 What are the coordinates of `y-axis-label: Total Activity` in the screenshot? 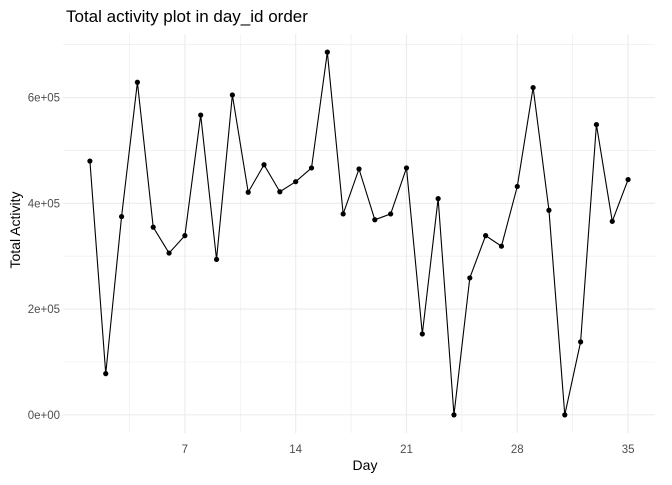 It's located at (15, 229).